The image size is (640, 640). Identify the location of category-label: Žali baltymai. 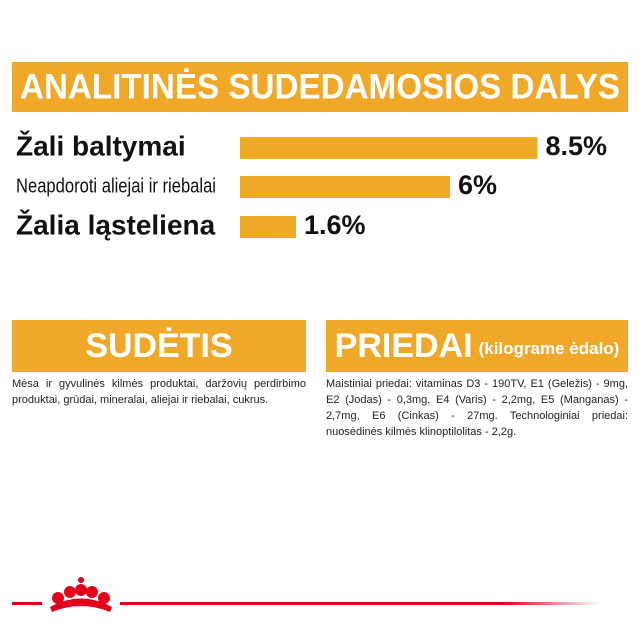
(101, 145).